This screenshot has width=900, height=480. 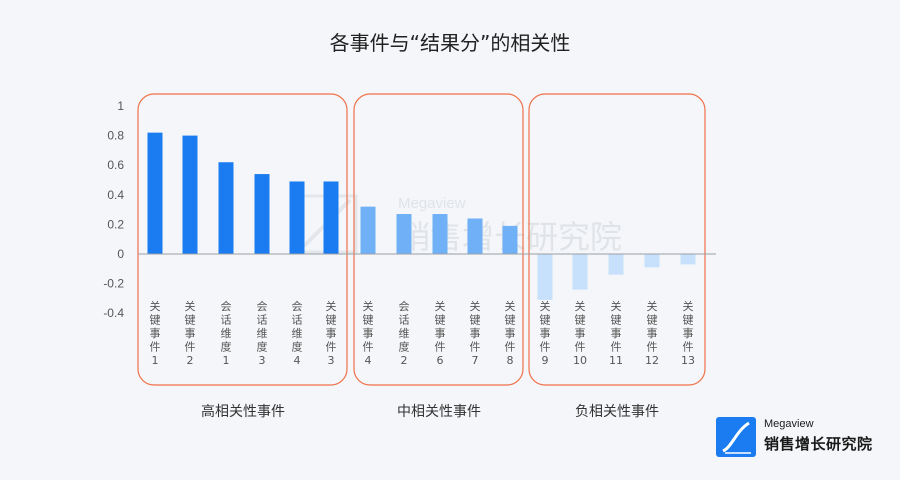 What do you see at coordinates (331, 333) in the screenshot?
I see `x-tick-label: 关键事件 3` at bounding box center [331, 333].